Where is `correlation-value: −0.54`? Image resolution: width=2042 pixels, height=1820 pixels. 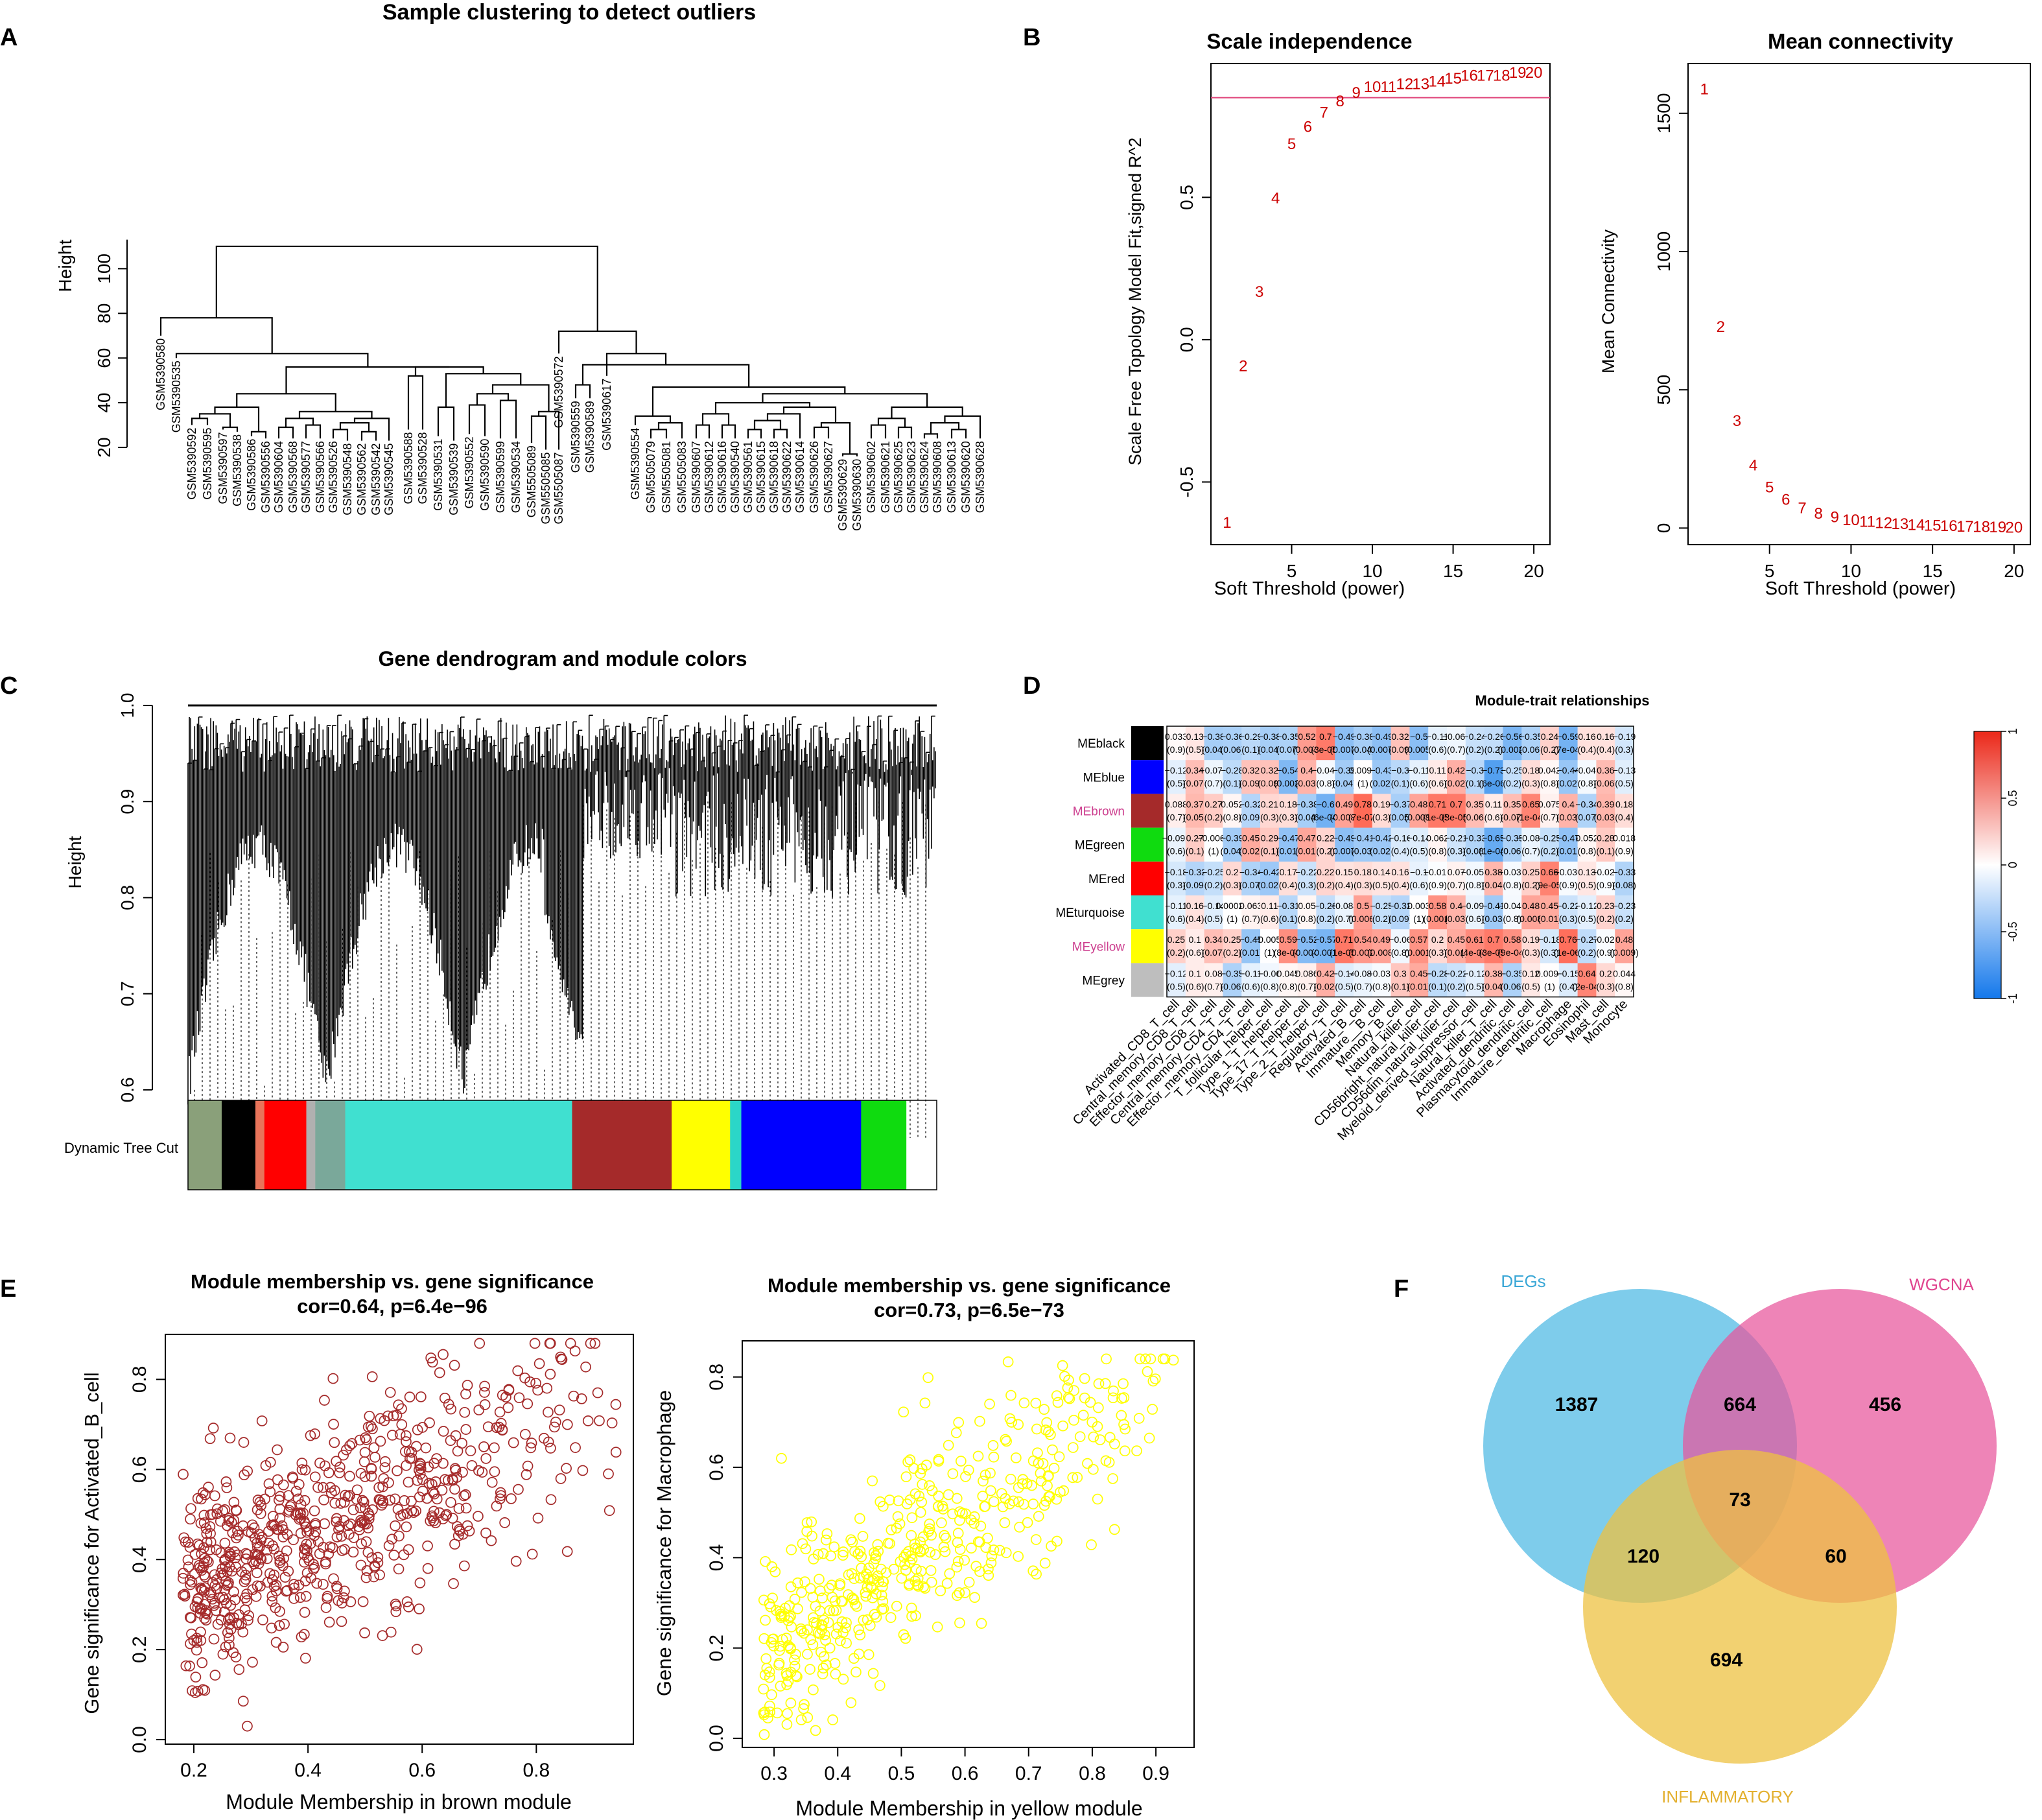 correlation-value: −0.54 is located at coordinates (1288, 770).